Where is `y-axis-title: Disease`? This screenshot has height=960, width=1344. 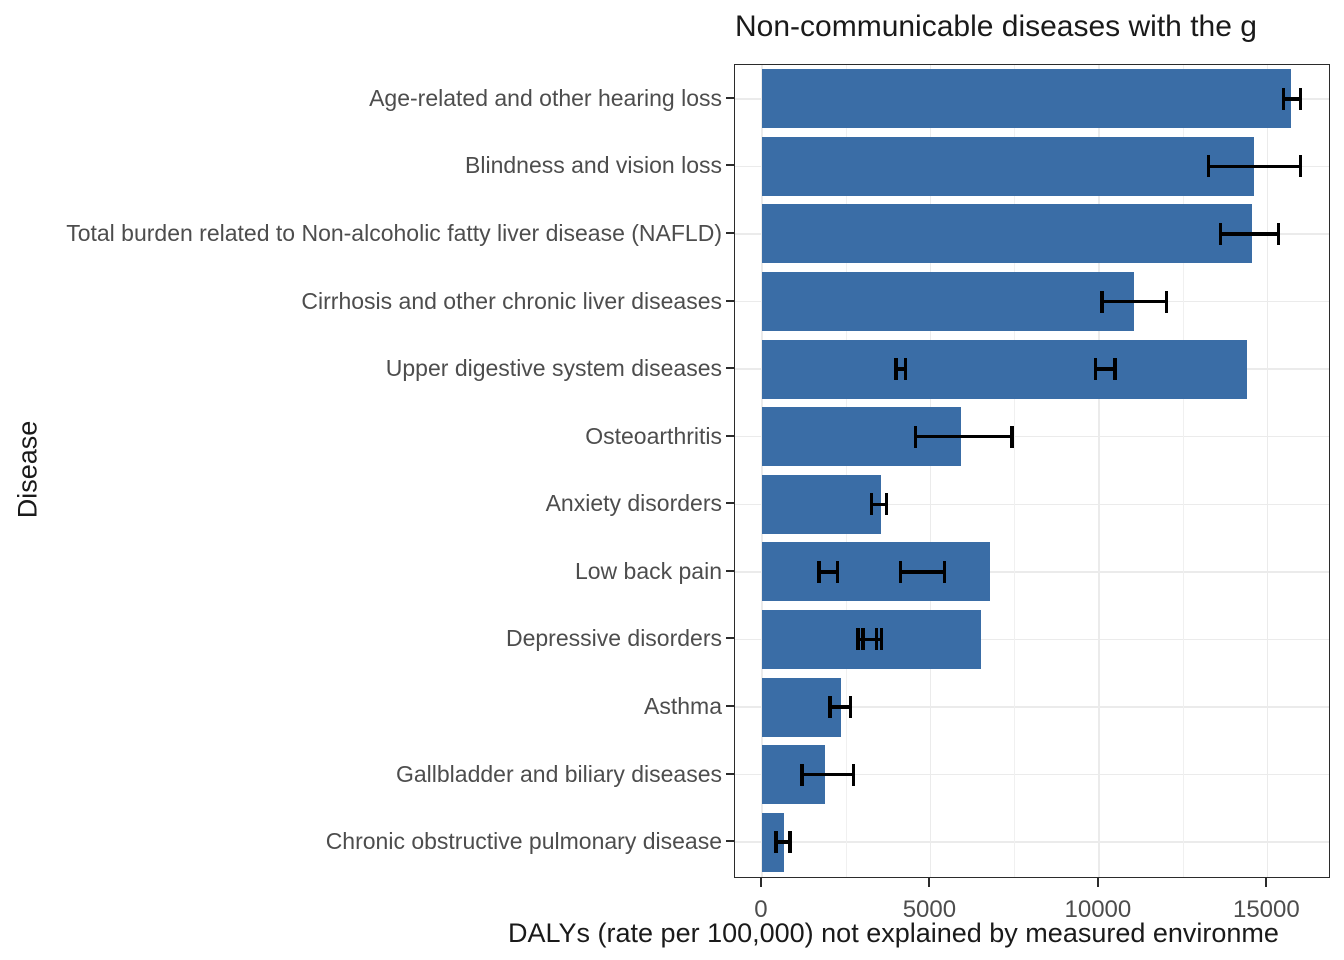
y-axis-title: Disease is located at coordinates (27, 469).